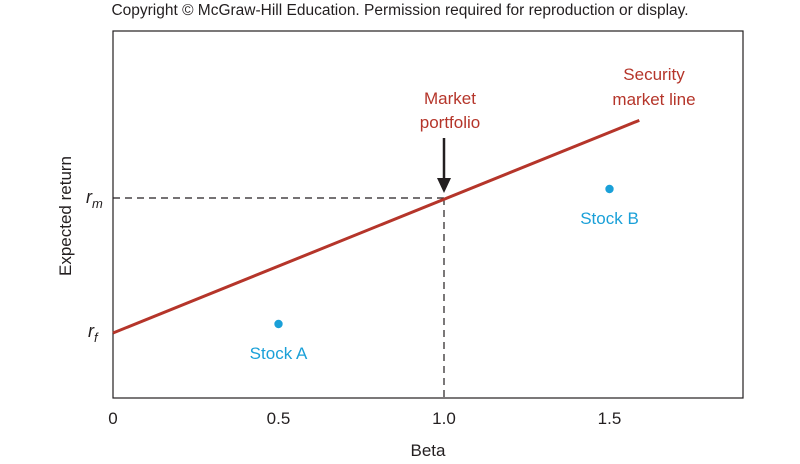 This screenshot has height=464, width=800. I want to click on sml-label-line1: Security, so click(654, 74).